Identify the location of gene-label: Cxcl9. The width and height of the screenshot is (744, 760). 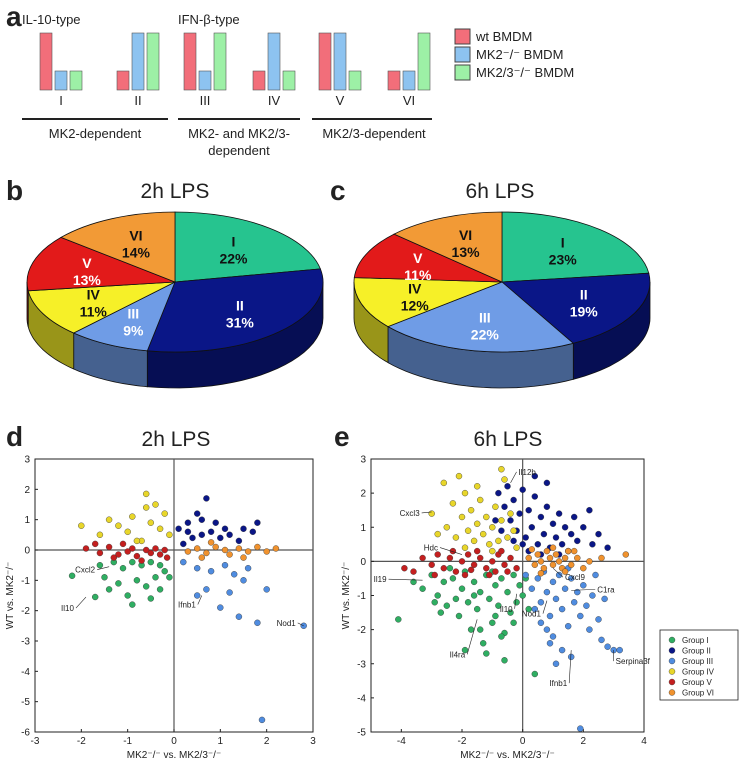
(575, 577).